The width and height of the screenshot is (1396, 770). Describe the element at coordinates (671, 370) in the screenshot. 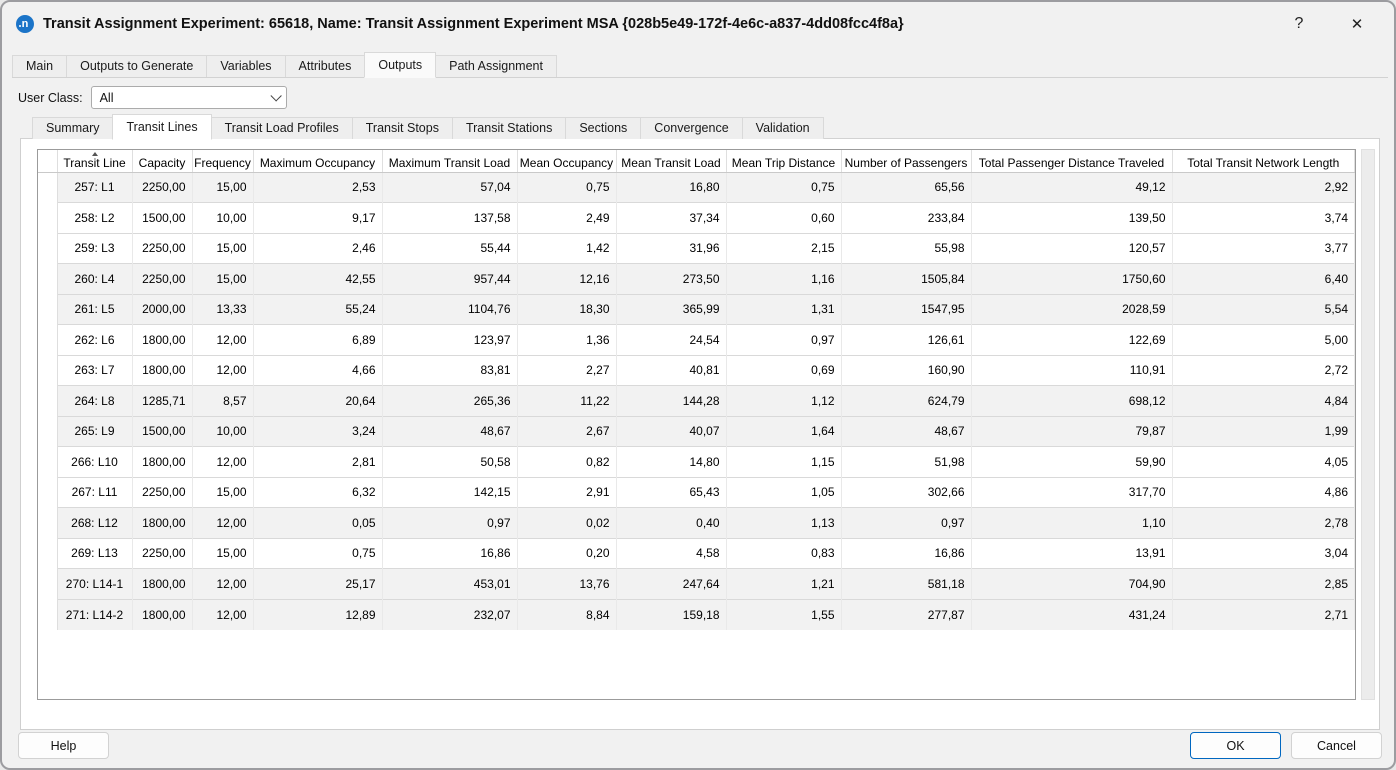

I see `cell-mean-transit-load: 40,81` at that location.